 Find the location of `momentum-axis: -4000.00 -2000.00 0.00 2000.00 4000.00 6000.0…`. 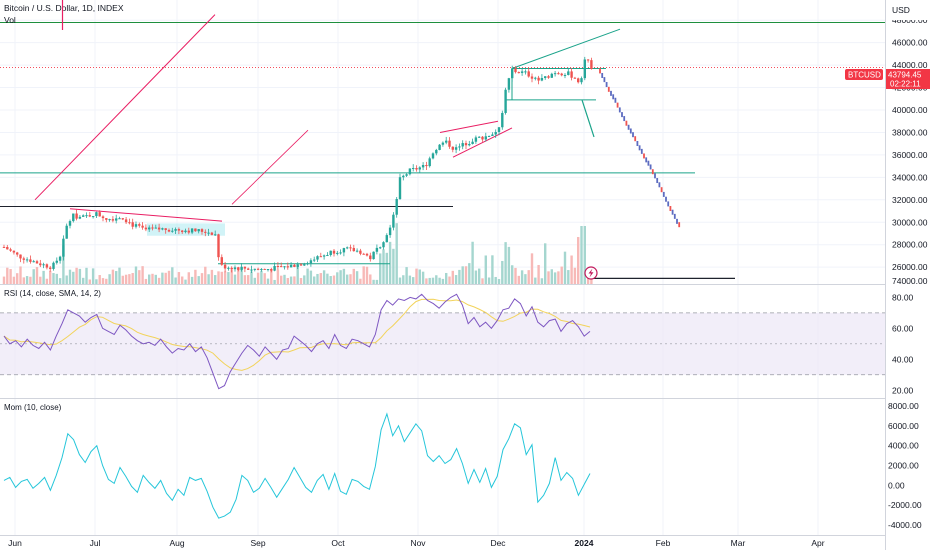

momentum-axis: -4000.00 -2000.00 0.00 2000.00 4000.00 6000.0… is located at coordinates (905, 465).